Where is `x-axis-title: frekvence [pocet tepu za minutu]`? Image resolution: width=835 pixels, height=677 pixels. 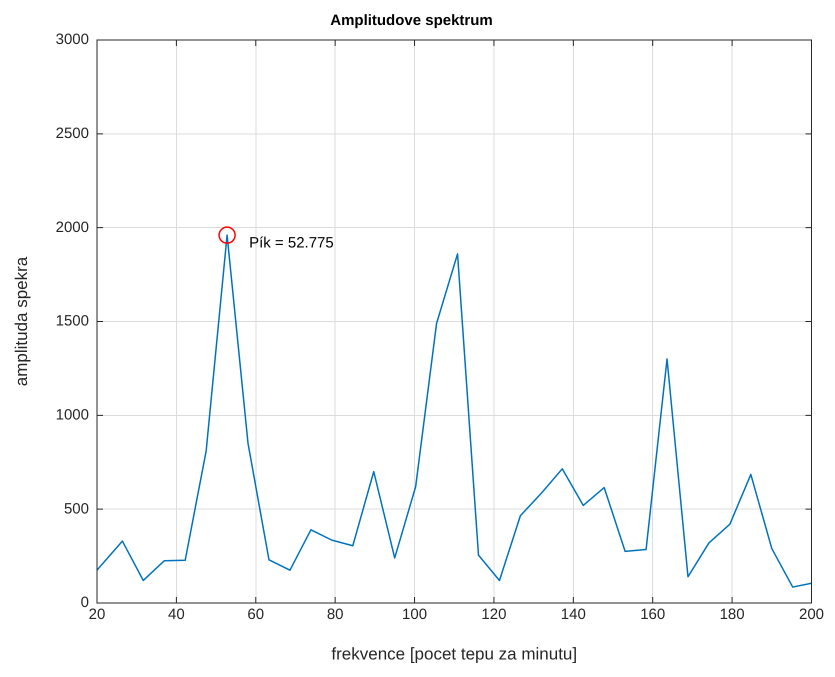 x-axis-title: frekvence [pocet tepu za minutu] is located at coordinates (454, 654).